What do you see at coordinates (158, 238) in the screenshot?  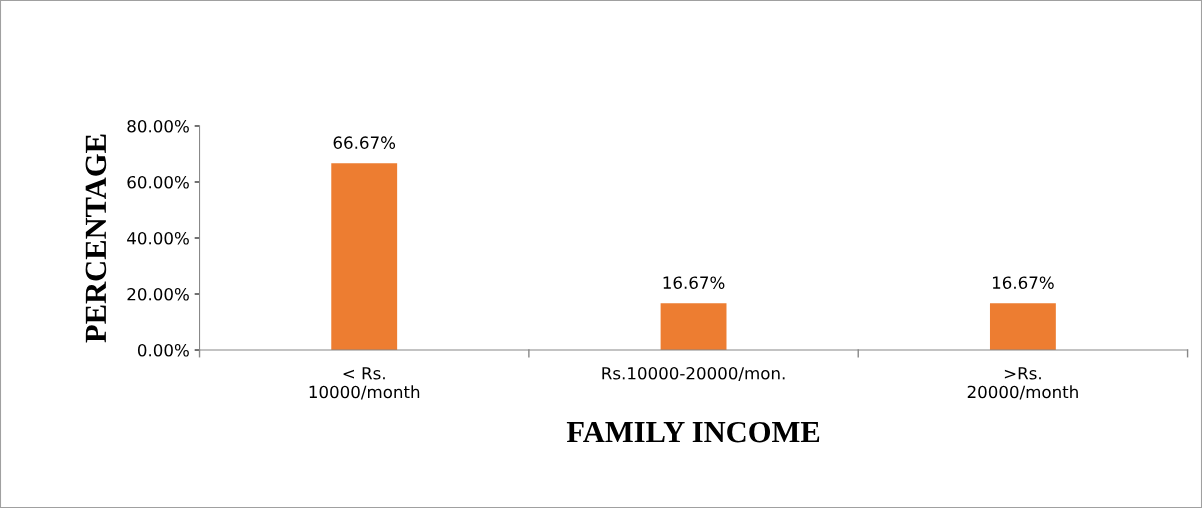 I see `y-tick-label: 40.00%` at bounding box center [158, 238].